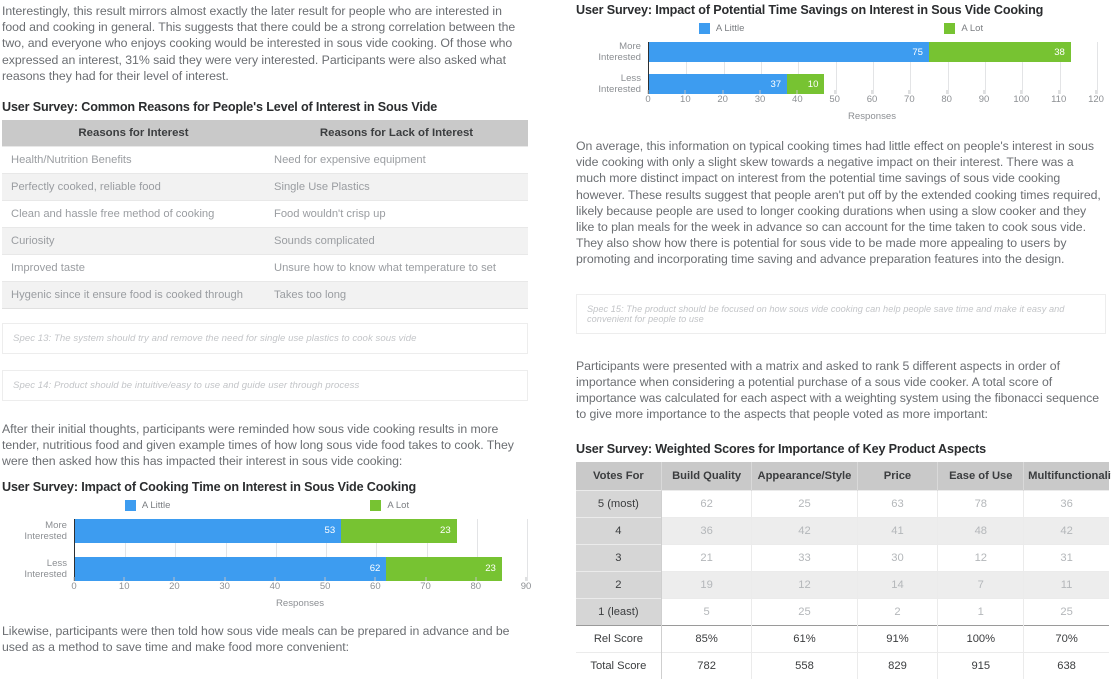 The width and height of the screenshot is (1111, 679). What do you see at coordinates (776, 84) in the screenshot?
I see `chart-bar-value: 37` at bounding box center [776, 84].